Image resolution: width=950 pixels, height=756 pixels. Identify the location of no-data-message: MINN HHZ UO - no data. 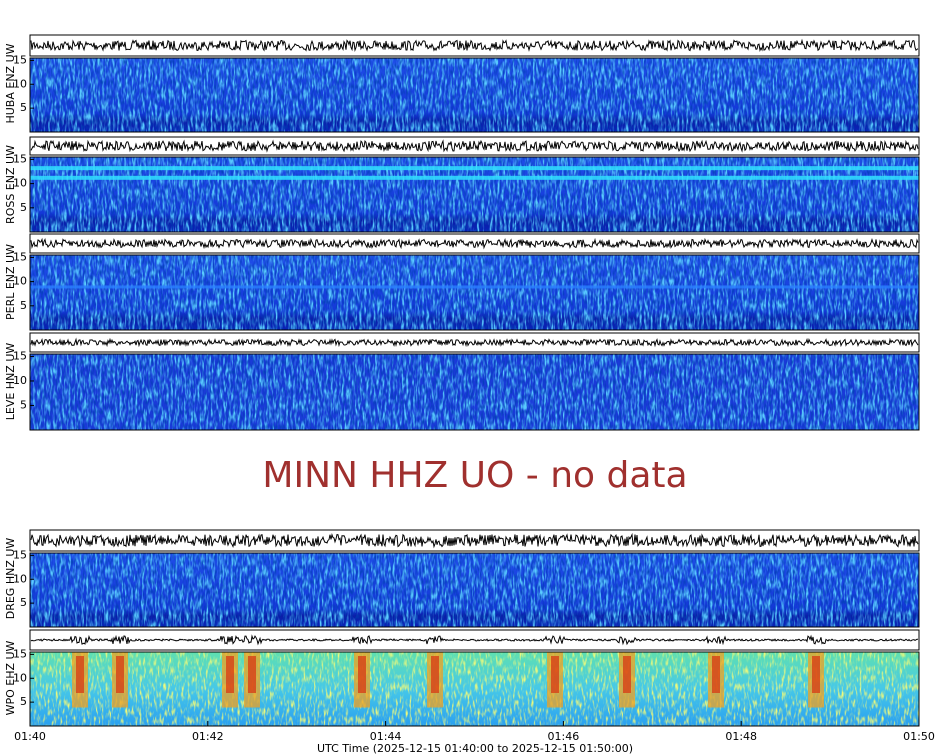
(474, 475).